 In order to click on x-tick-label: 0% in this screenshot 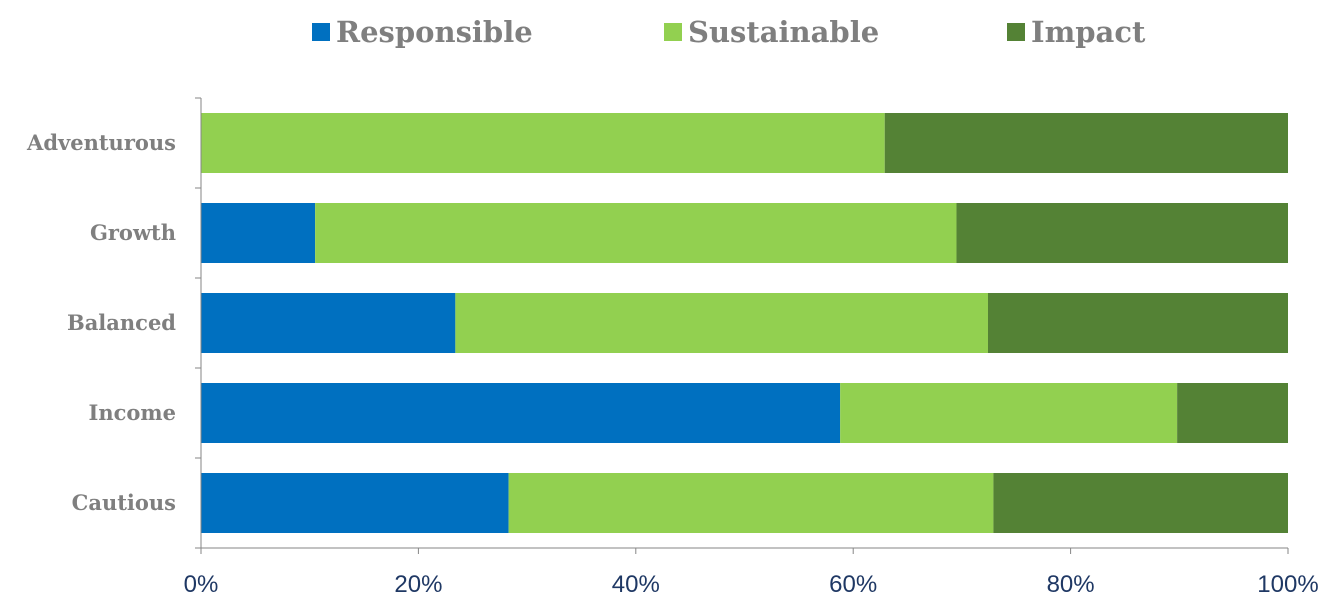, I will do `click(201, 581)`.